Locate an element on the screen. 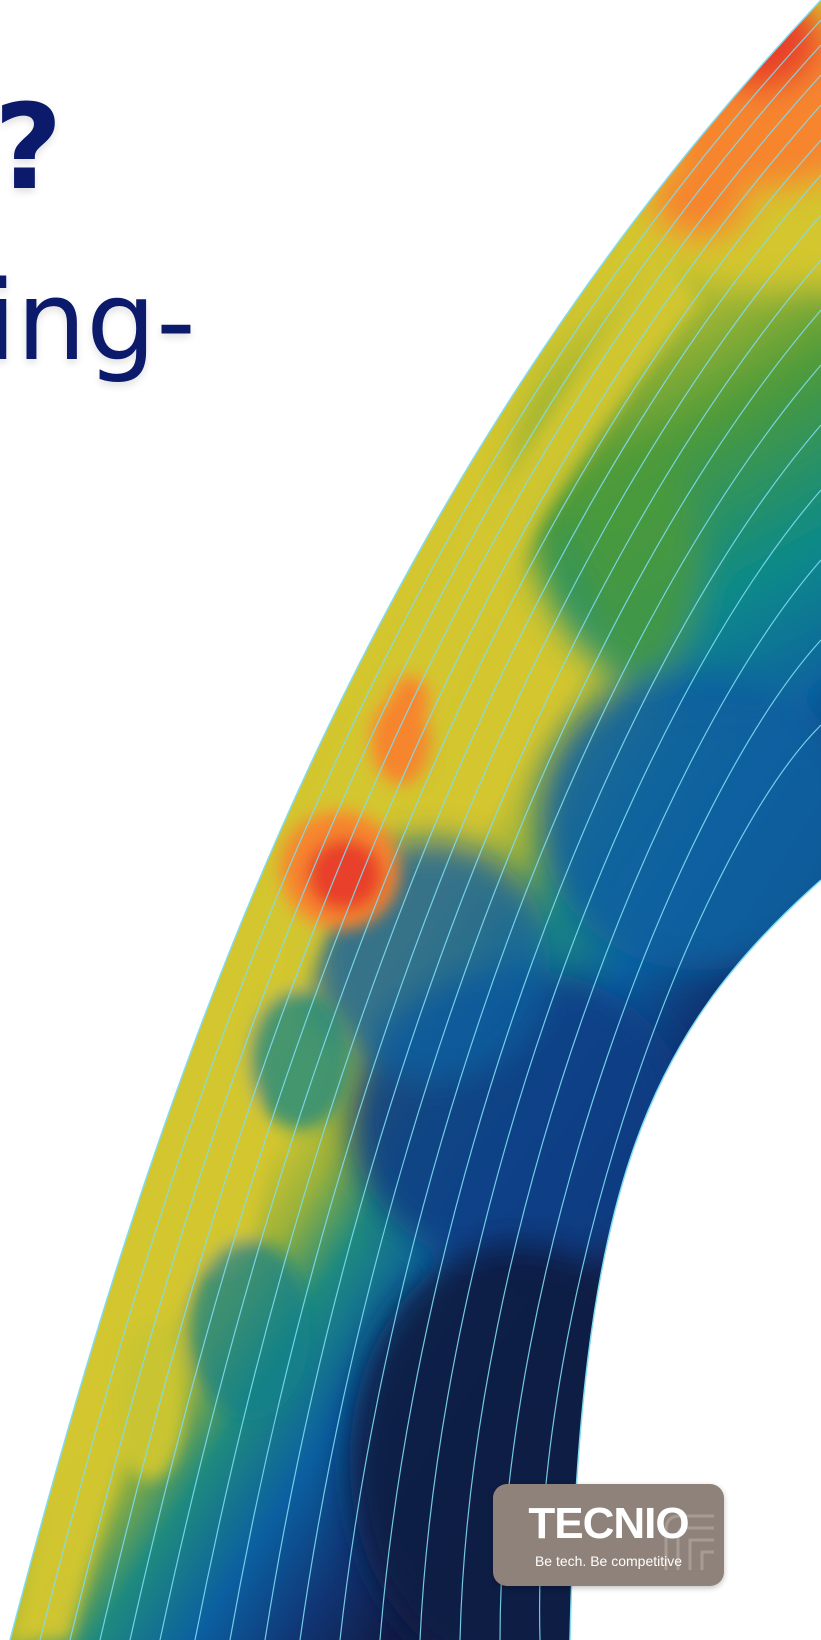 Image resolution: width=821 pixels, height=1640 pixels. tecnio-logo-badge: TECNIO Be tech. Be competitive is located at coordinates (608, 1535).